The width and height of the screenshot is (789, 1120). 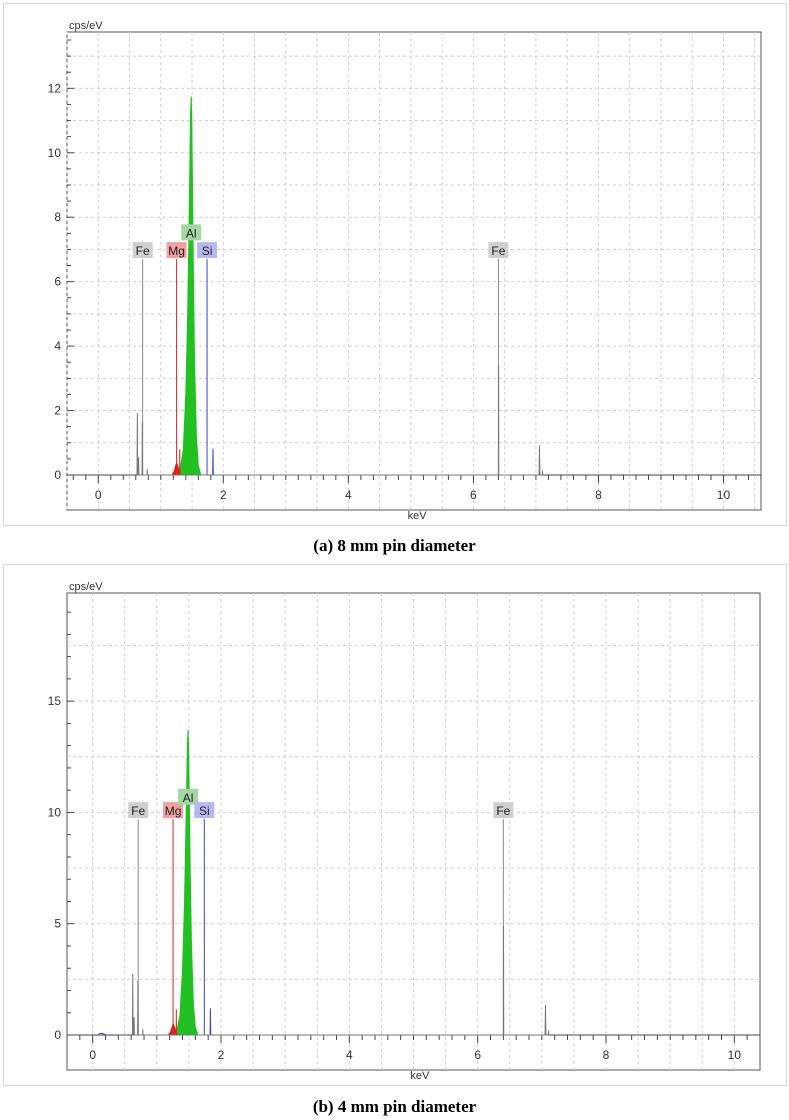 I want to click on y-tick-label: 12, so click(x=55, y=88).